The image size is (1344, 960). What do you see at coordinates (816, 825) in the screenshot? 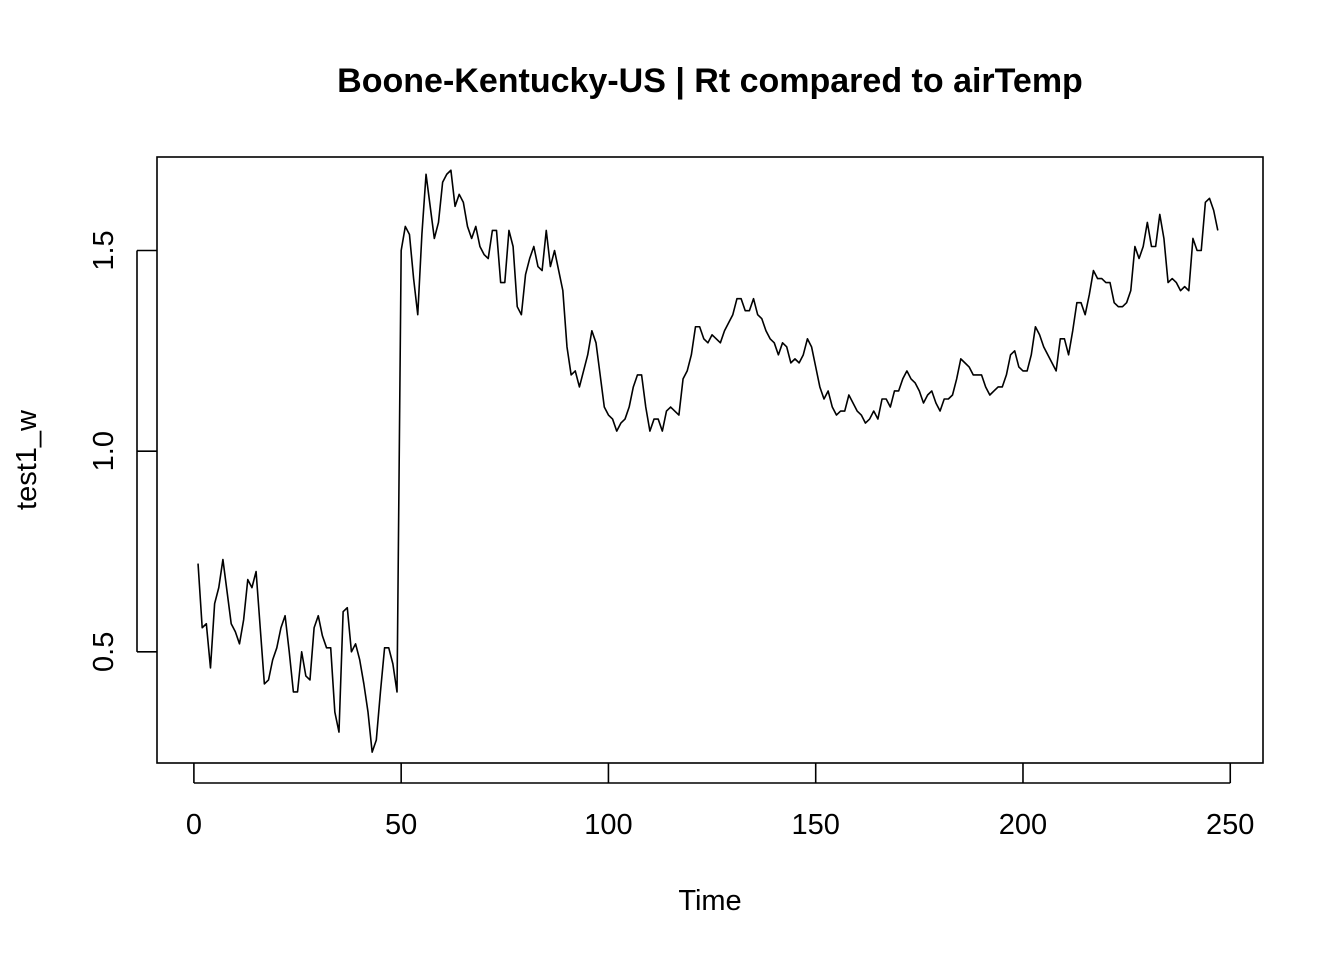
I see `x-tick-label: 150` at bounding box center [816, 825].